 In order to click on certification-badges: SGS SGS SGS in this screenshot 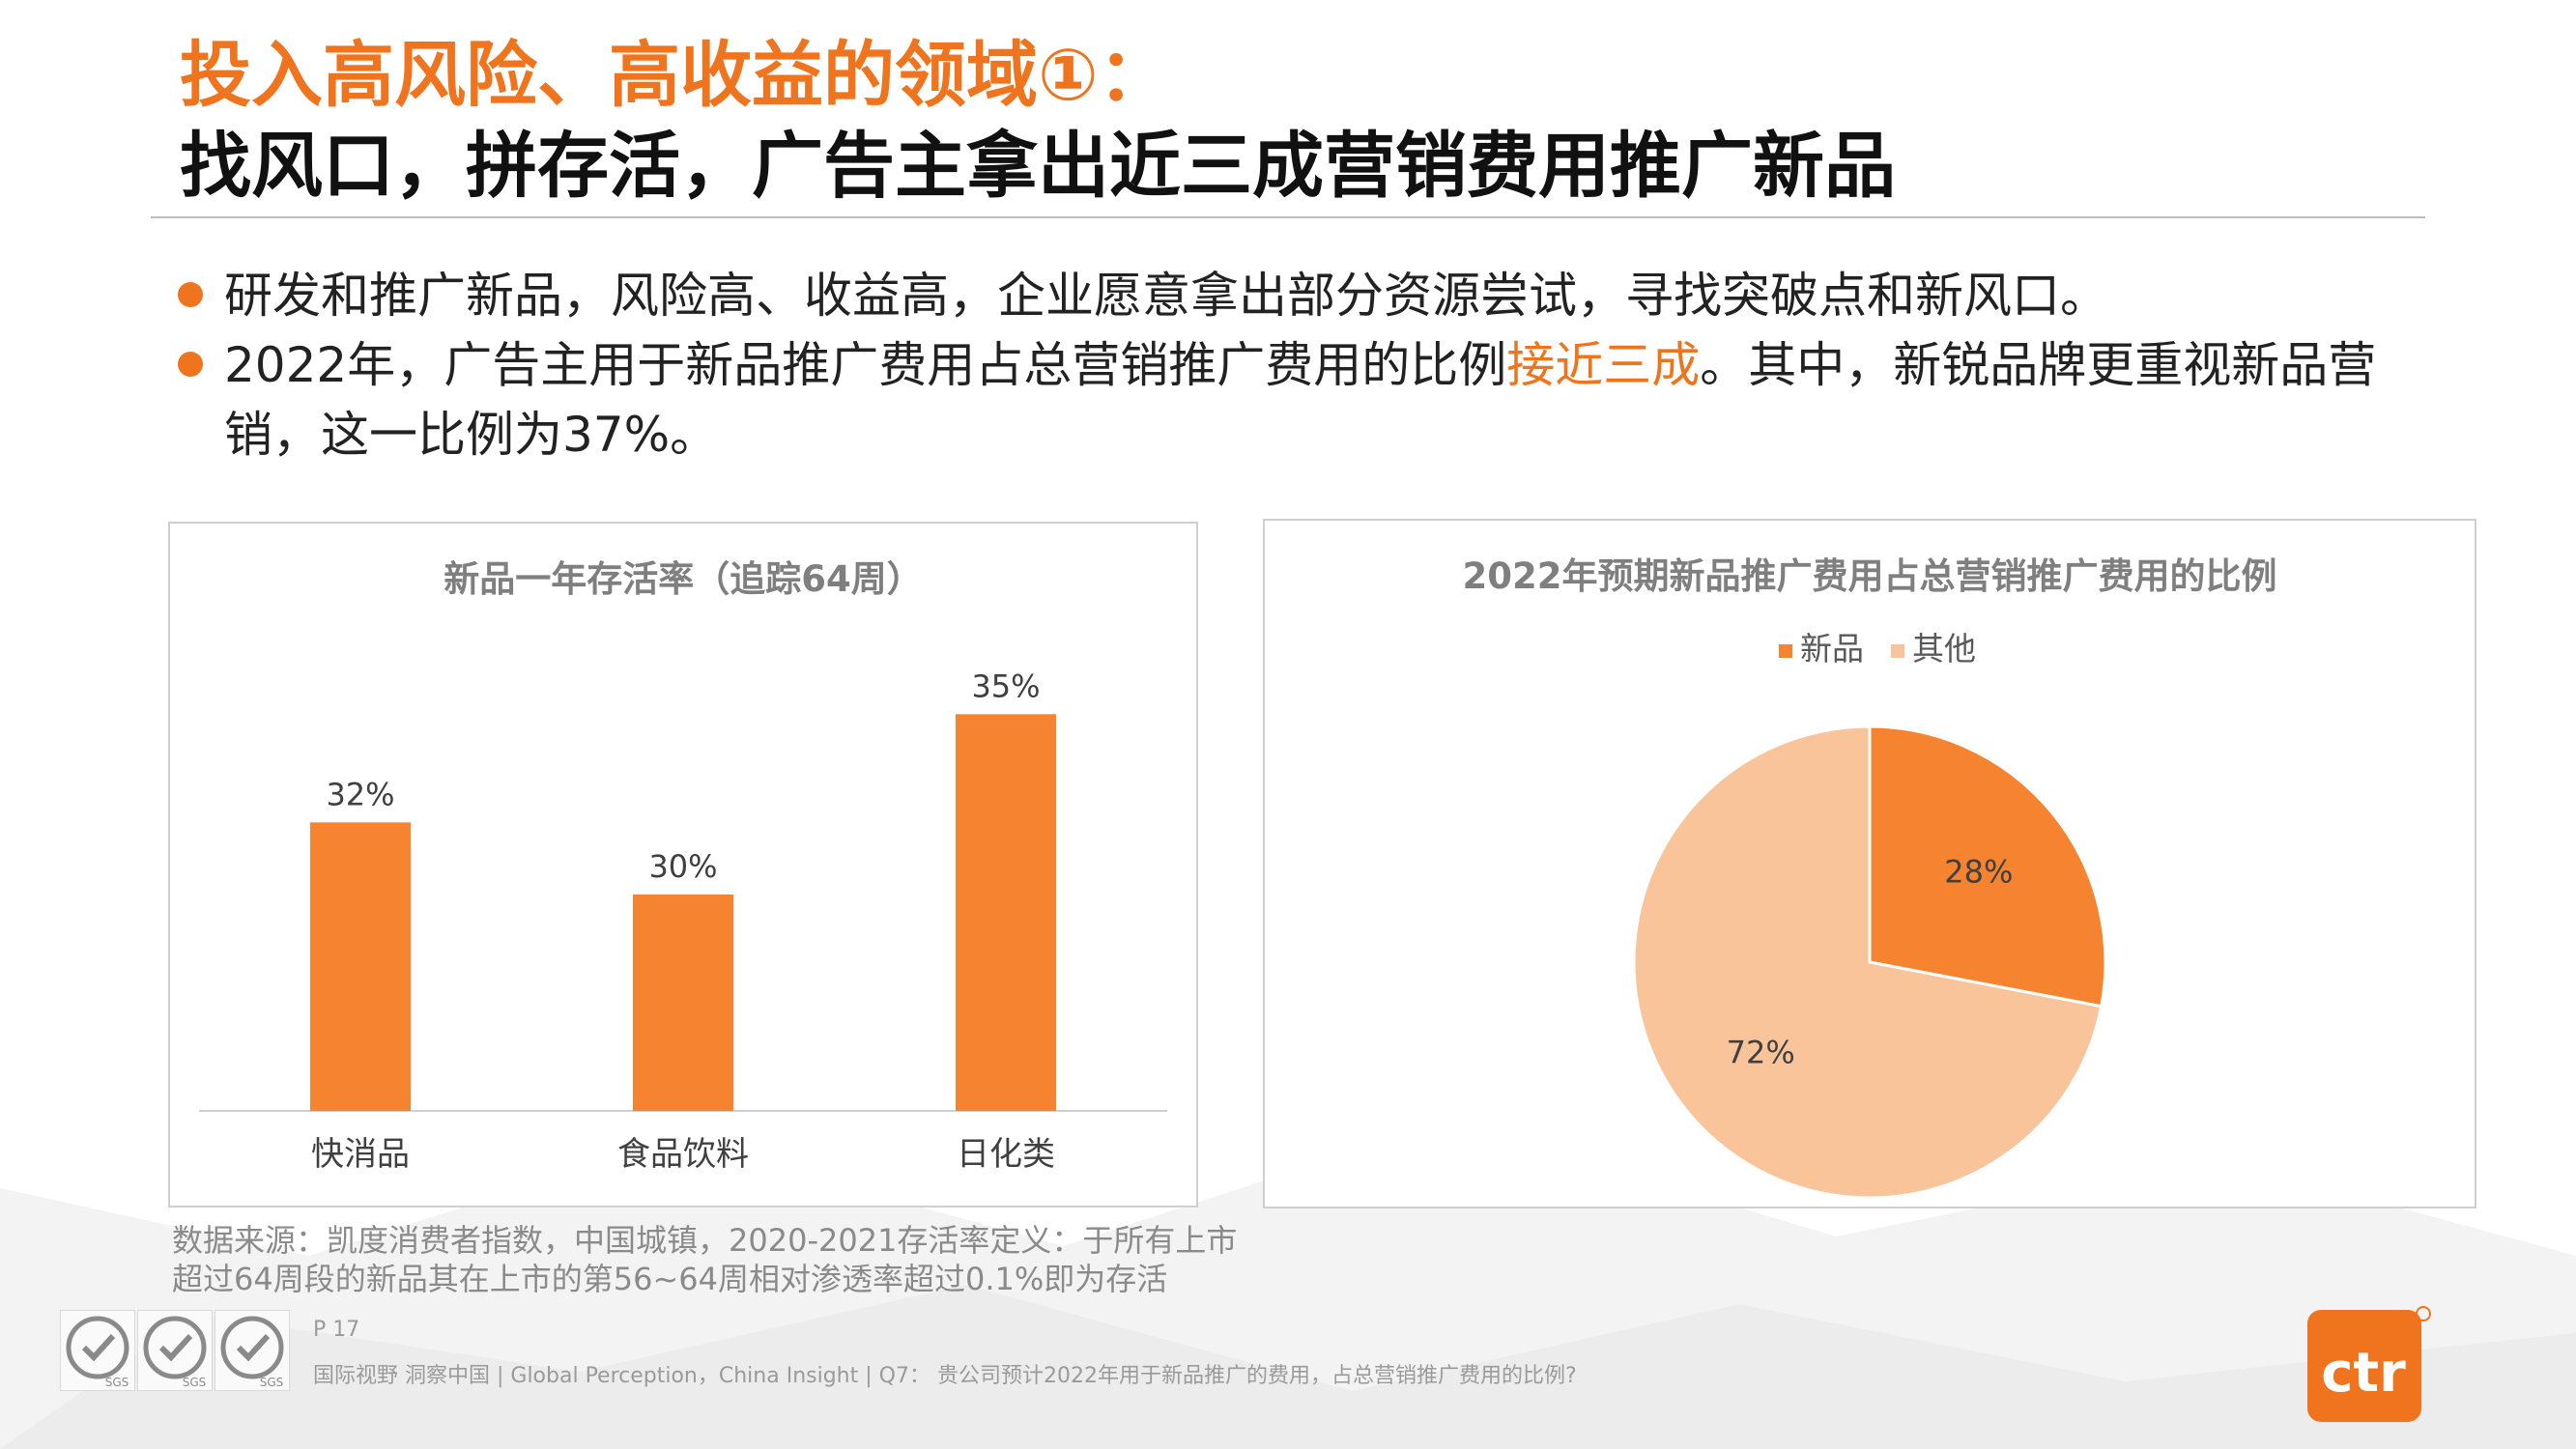, I will do `click(175, 1351)`.